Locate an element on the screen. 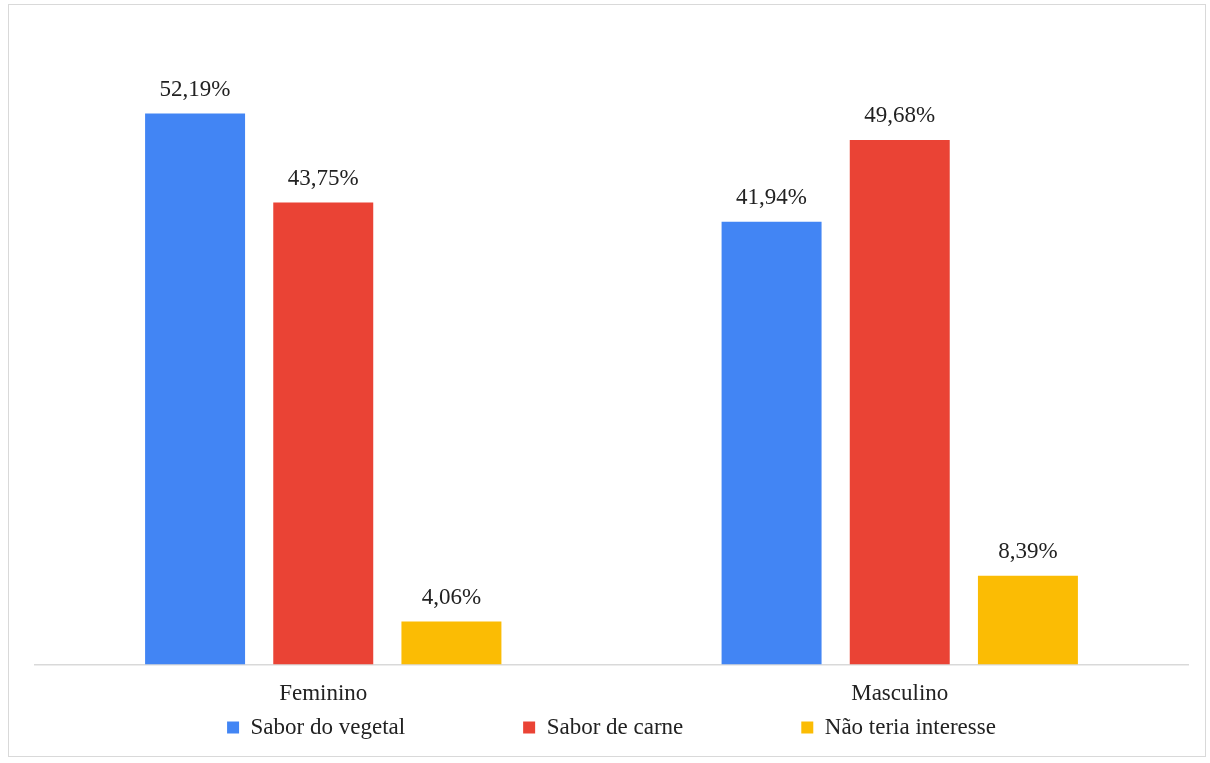 The height and width of the screenshot is (763, 1210). data-label: 43,75% is located at coordinates (323, 178).